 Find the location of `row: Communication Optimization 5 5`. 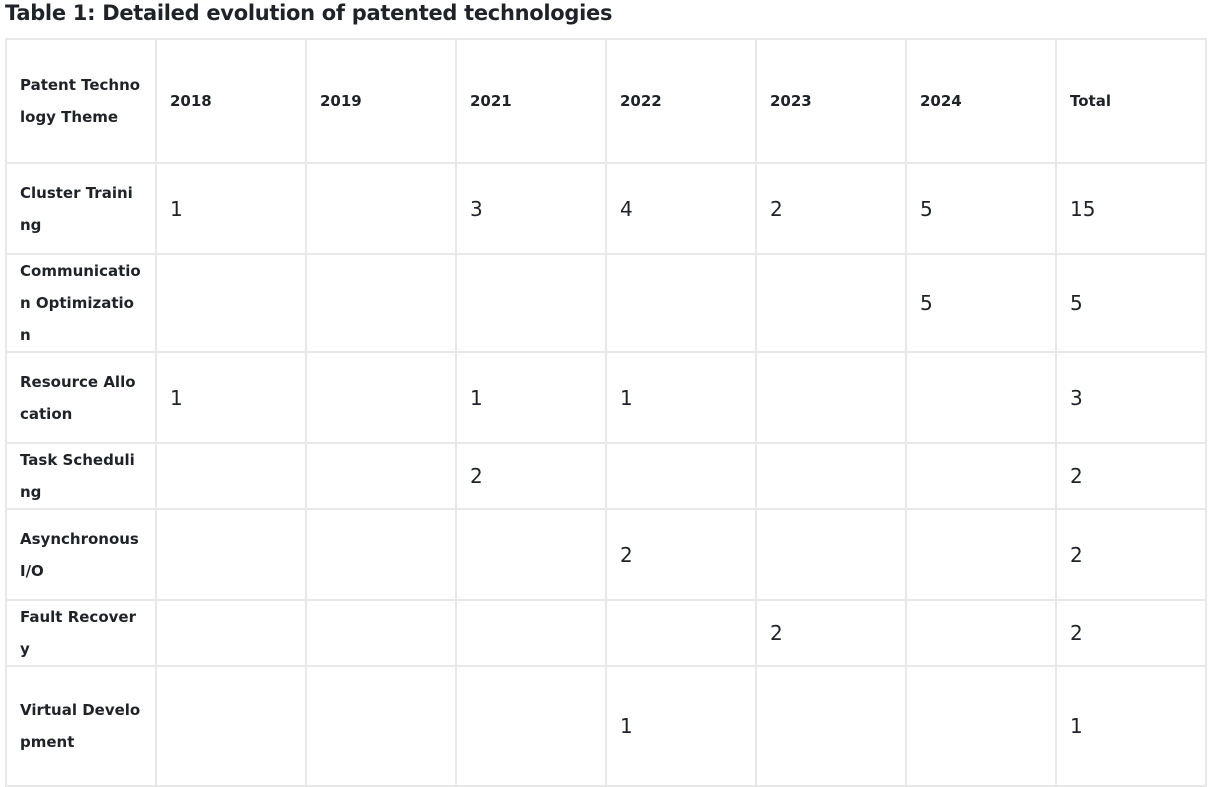

row: Communication Optimization 5 5 is located at coordinates (606, 303).